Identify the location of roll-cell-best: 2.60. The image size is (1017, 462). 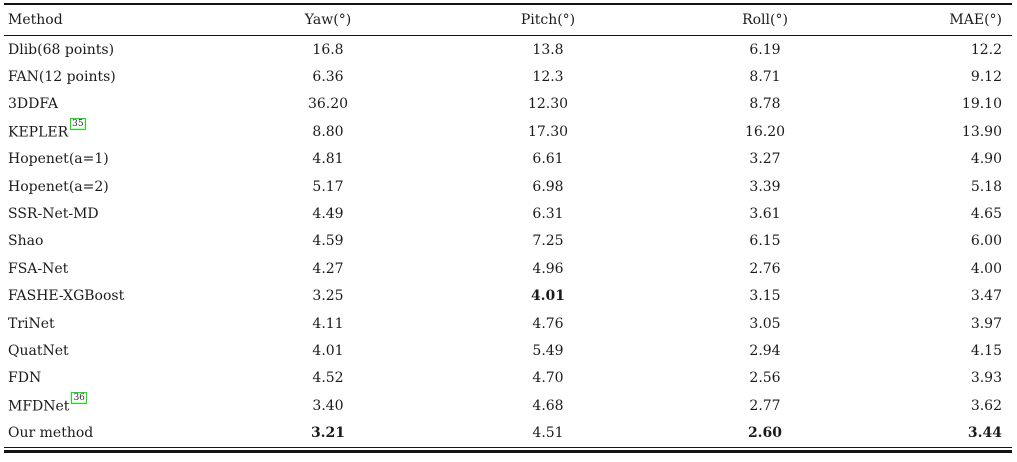
(765, 433).